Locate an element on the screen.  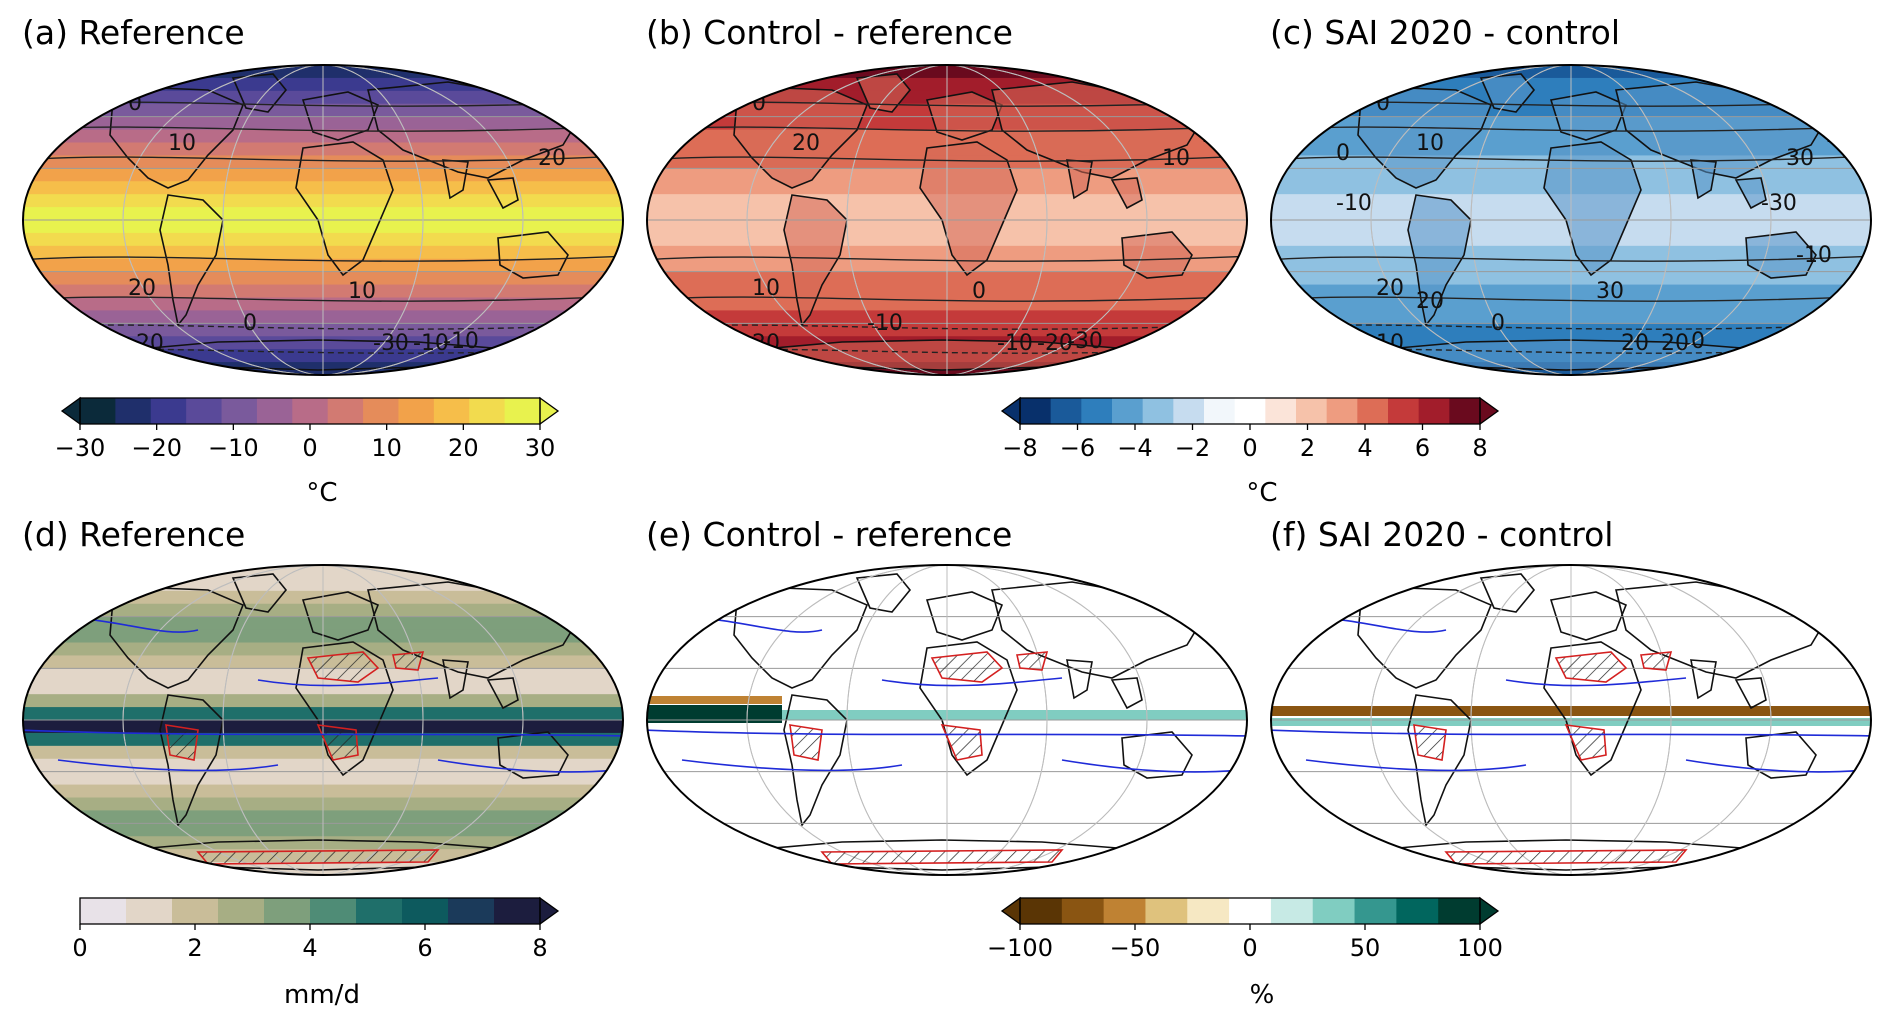
field-wet-band is located at coordinates (1014, 715).